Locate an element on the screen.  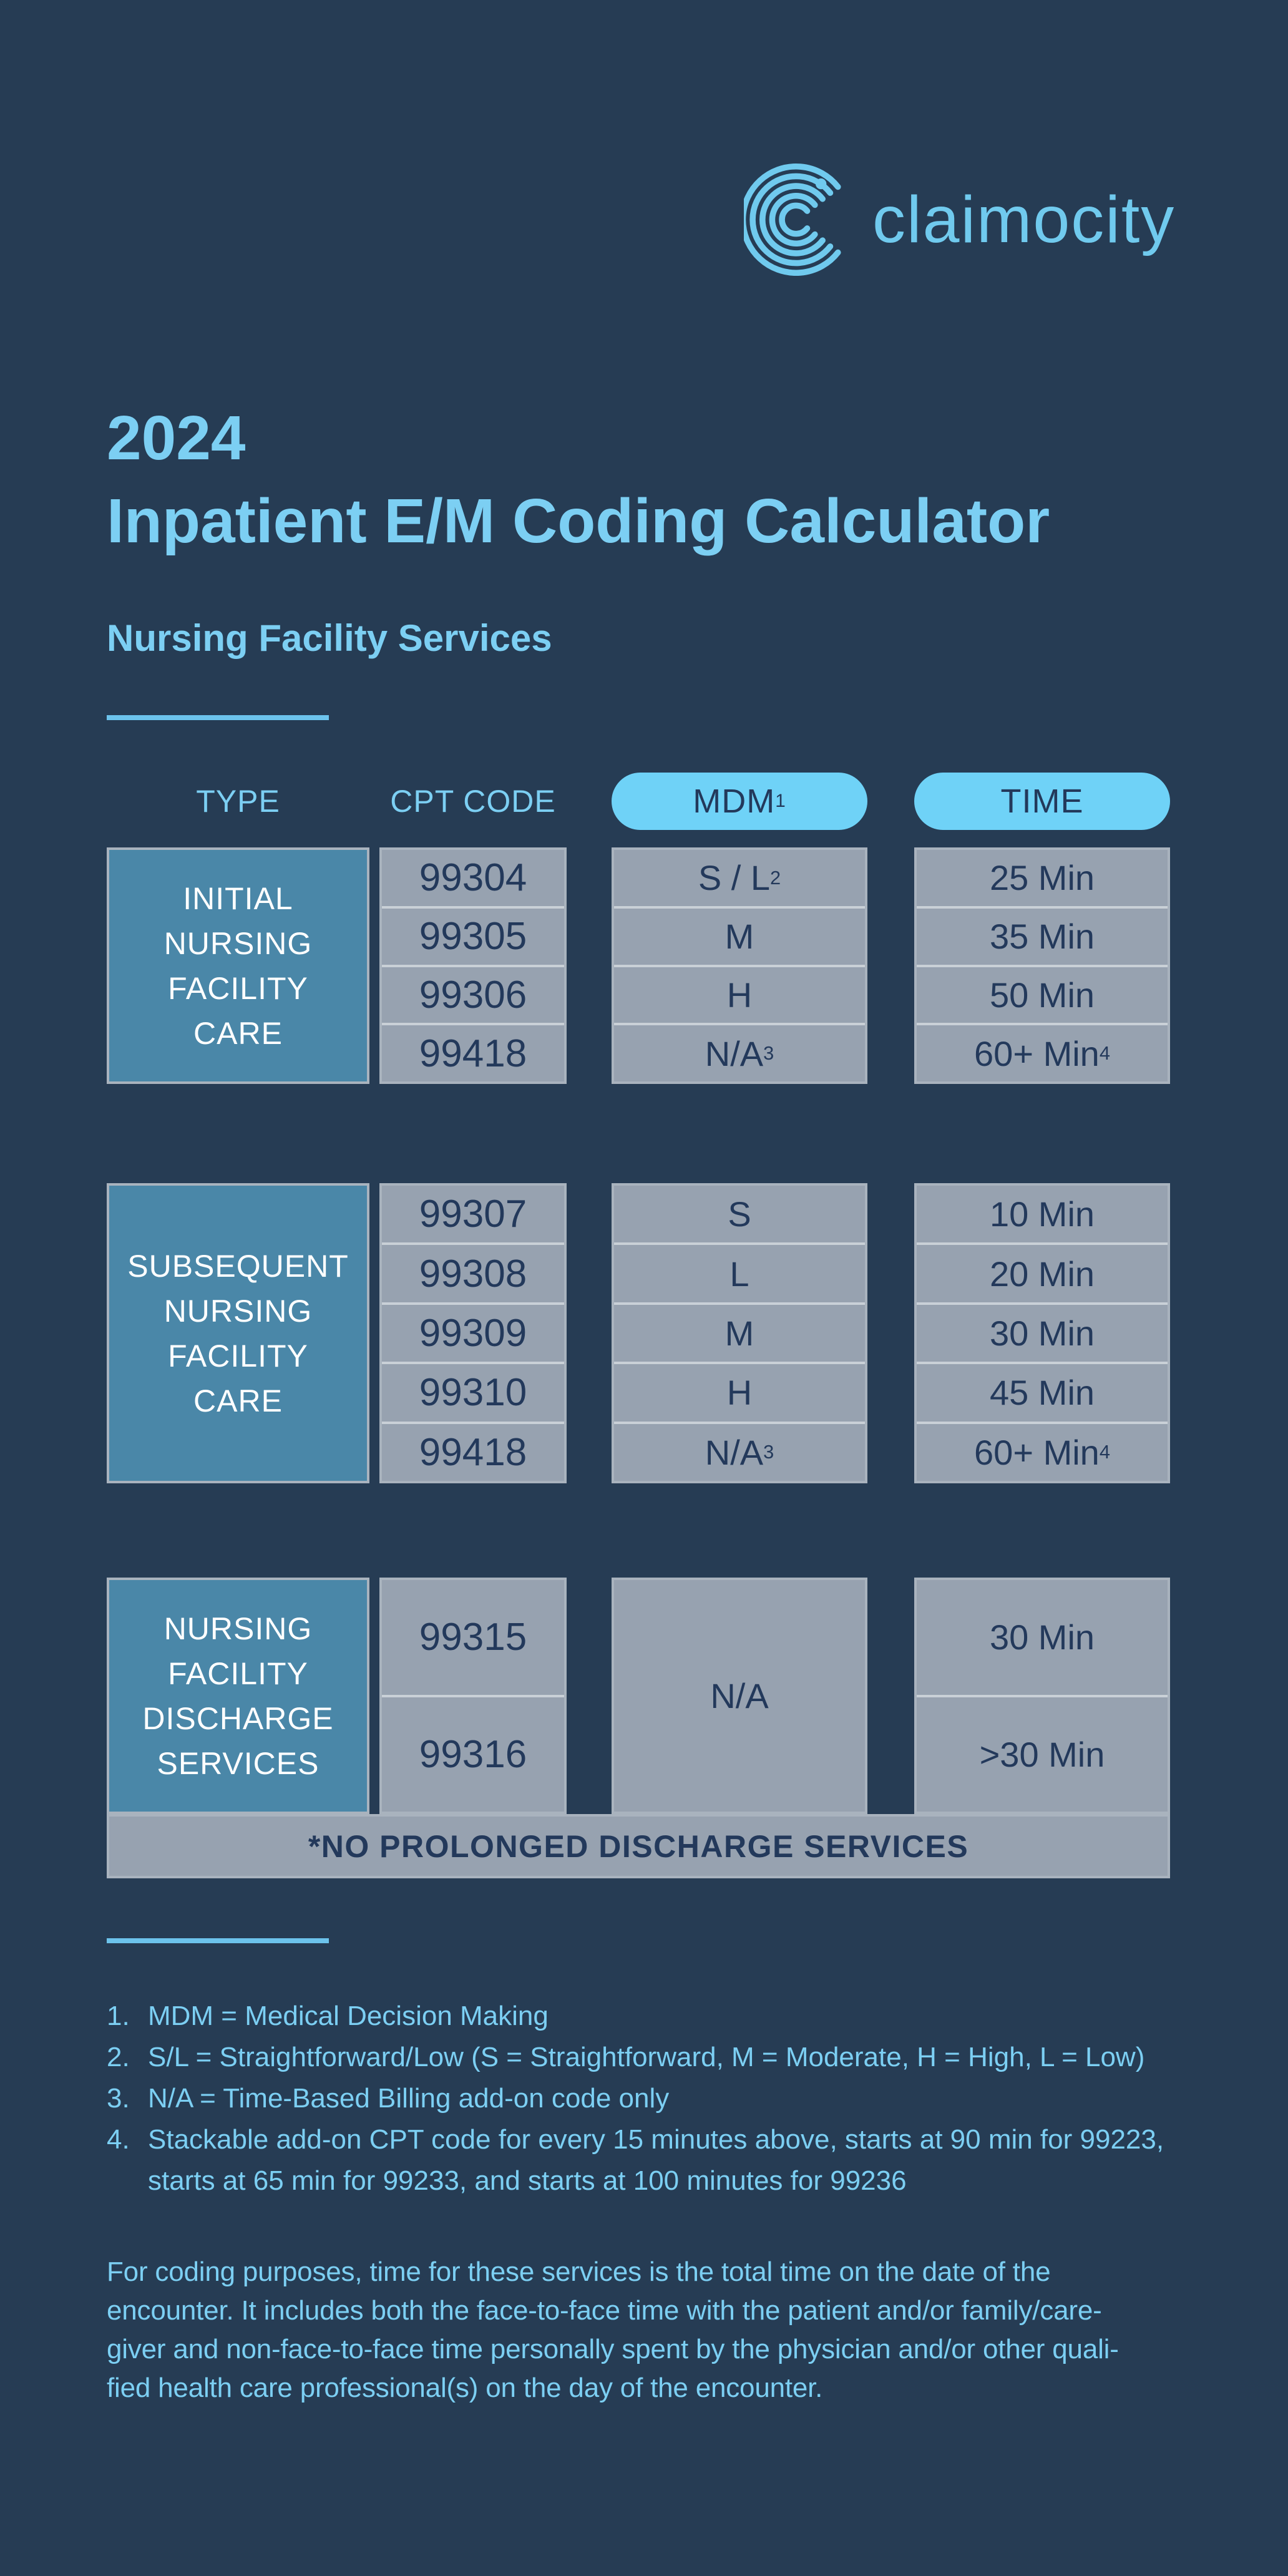
type-column: INITIAL NURSING FACILITY CARE is located at coordinates (238, 965).